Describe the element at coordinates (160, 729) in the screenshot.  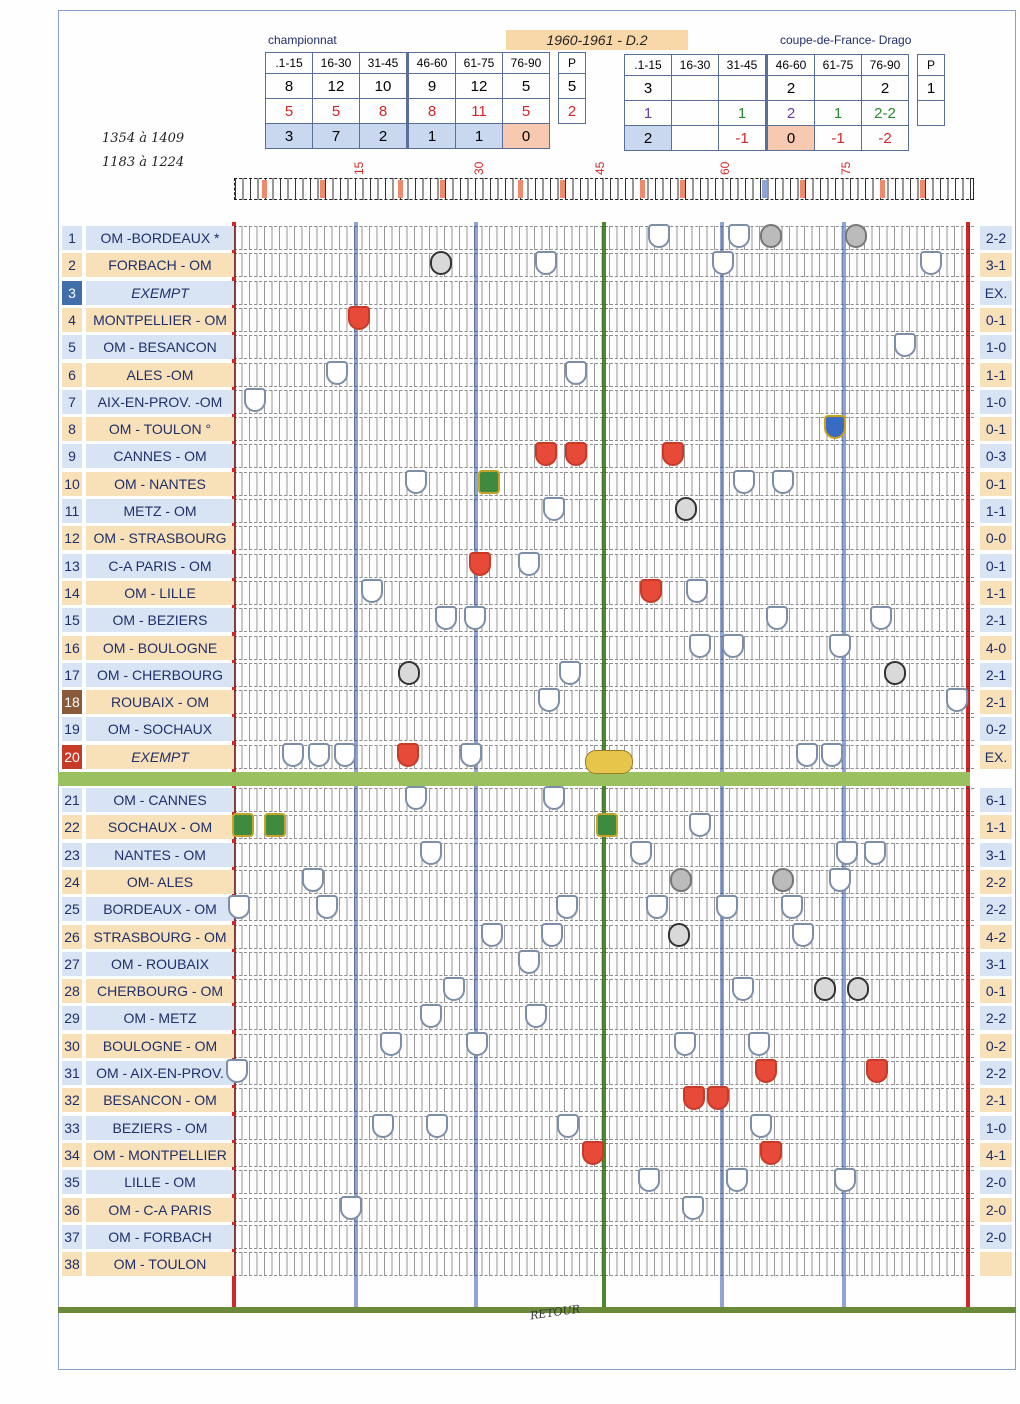
I see `match-name: OM - SOCHAUX` at that location.